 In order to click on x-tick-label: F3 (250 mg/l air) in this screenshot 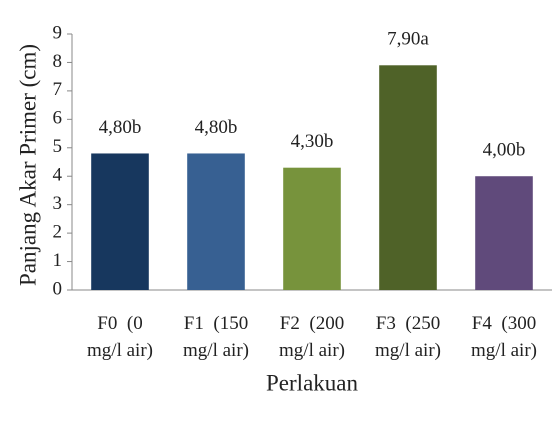, I will do `click(408, 337)`.